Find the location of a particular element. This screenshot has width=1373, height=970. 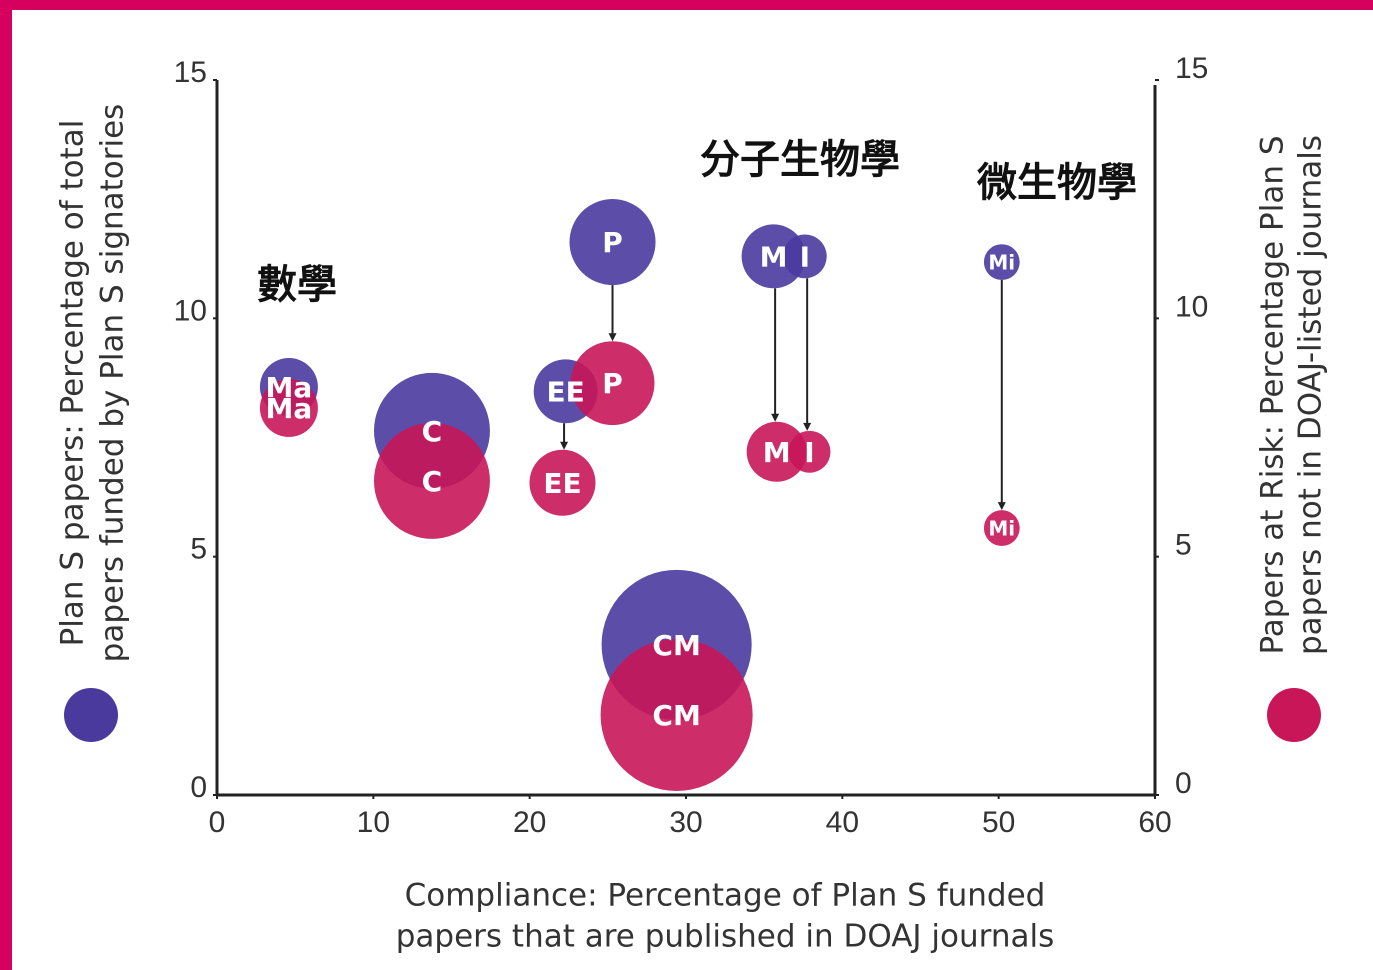

x-tick-label: 30 is located at coordinates (685, 822).